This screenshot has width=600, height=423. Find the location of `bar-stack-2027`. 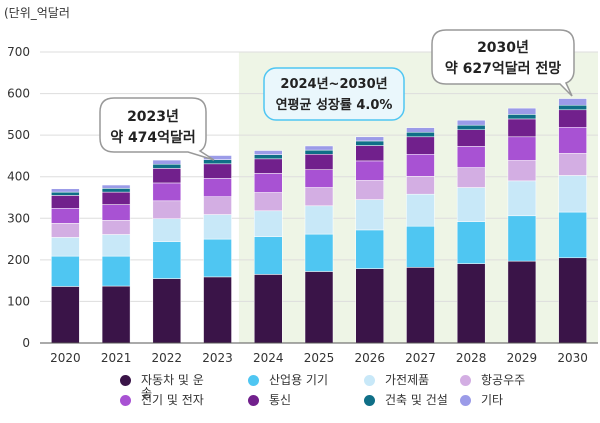

bar-stack-2027 is located at coordinates (420, 235).